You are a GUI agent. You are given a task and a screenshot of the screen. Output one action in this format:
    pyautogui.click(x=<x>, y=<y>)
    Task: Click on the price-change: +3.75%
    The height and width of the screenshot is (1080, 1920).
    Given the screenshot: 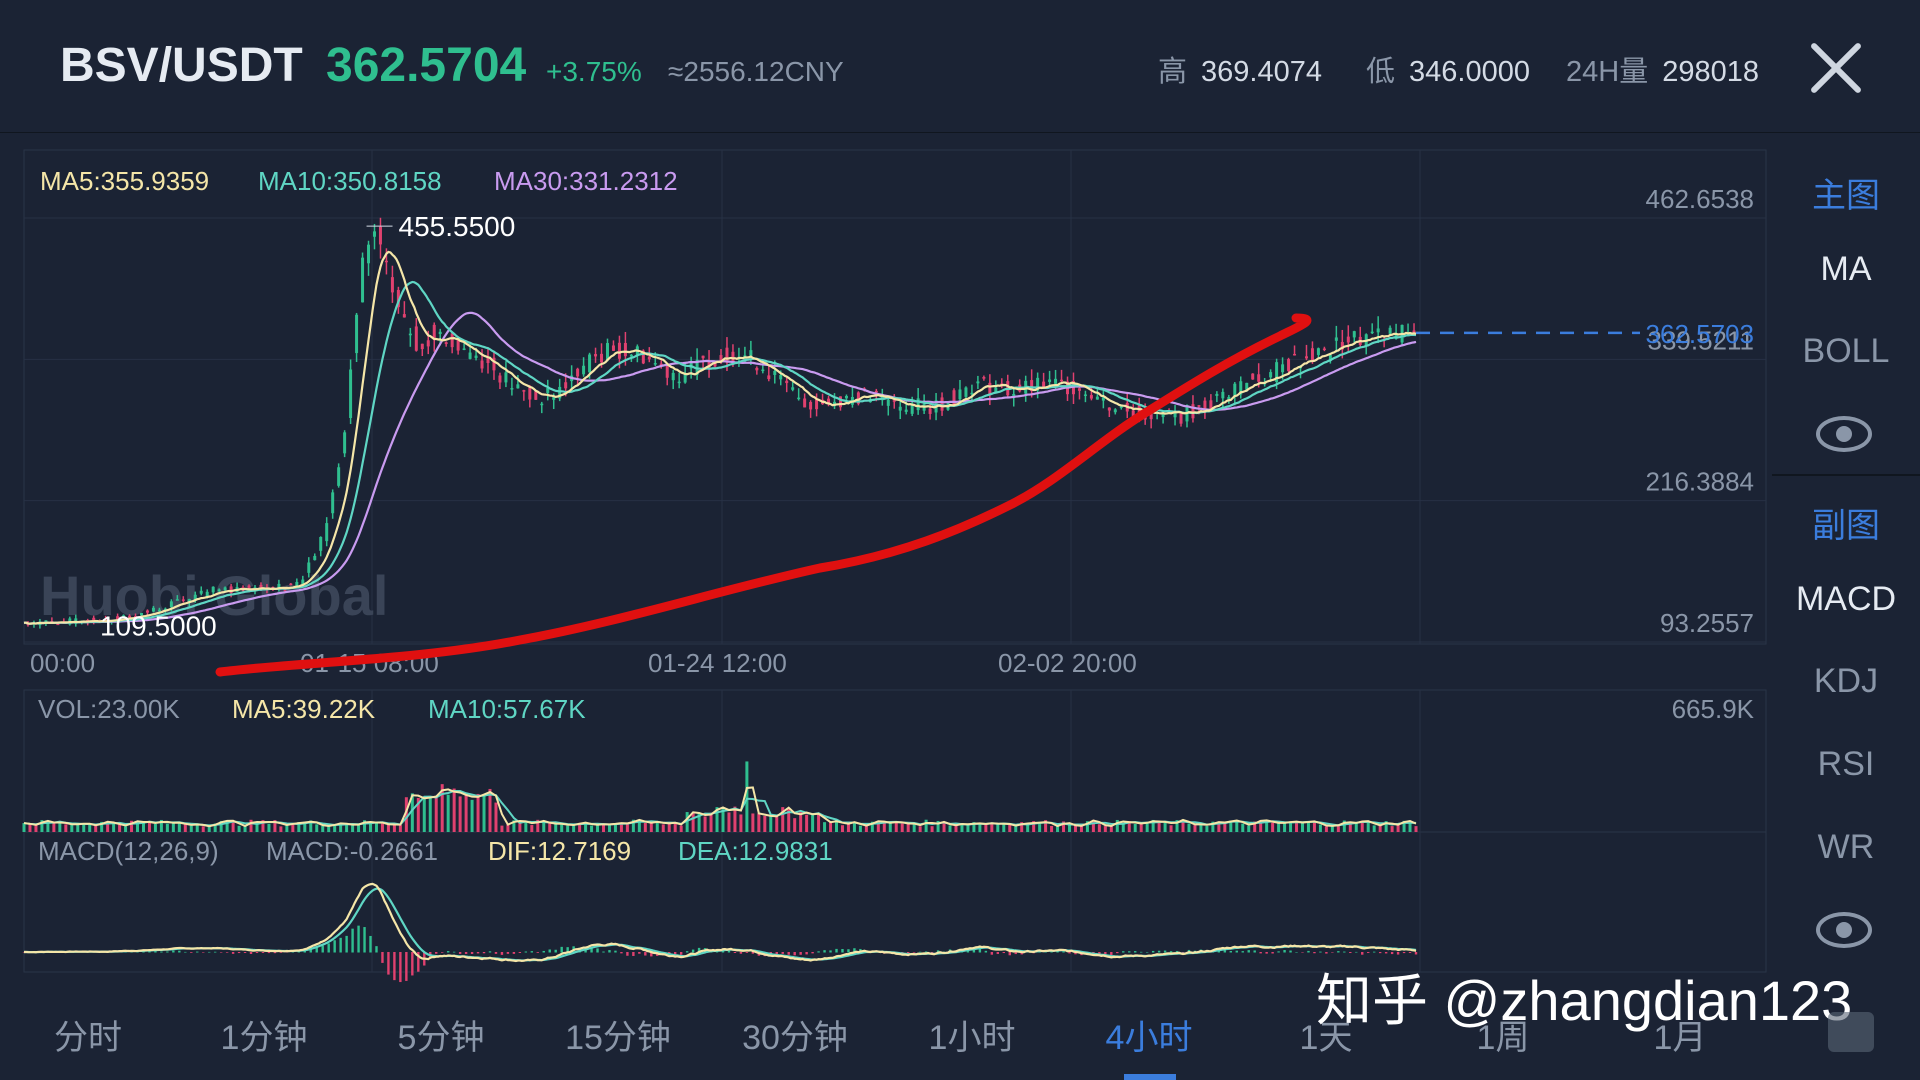 What is the action you would take?
    pyautogui.click(x=594, y=71)
    